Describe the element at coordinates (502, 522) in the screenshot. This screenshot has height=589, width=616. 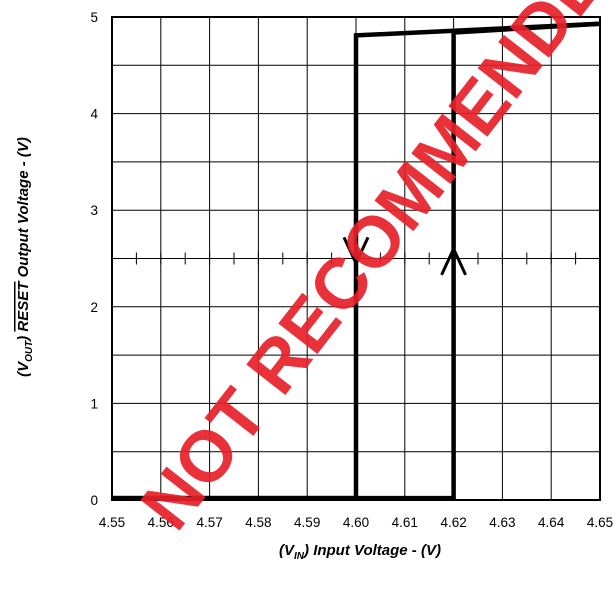
I see `x-tick-label: 4.63` at that location.